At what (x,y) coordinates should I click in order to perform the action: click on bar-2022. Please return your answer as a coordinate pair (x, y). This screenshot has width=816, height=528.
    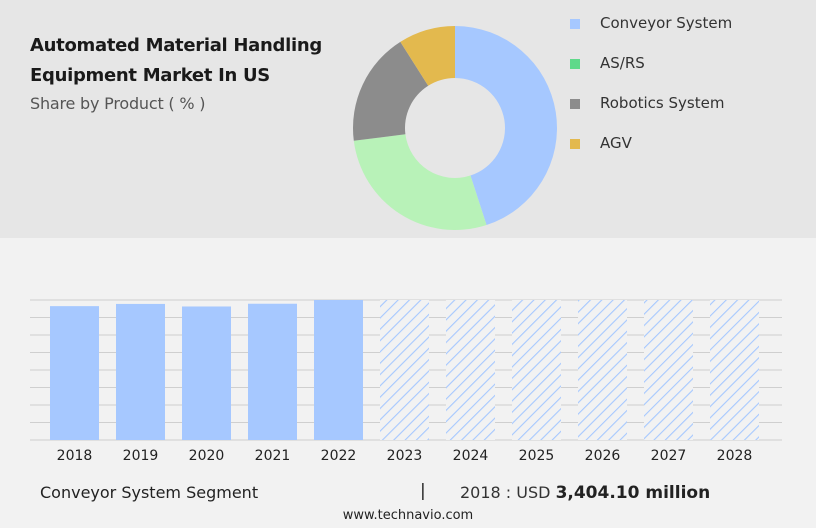
    Looking at the image, I should click on (338, 370).